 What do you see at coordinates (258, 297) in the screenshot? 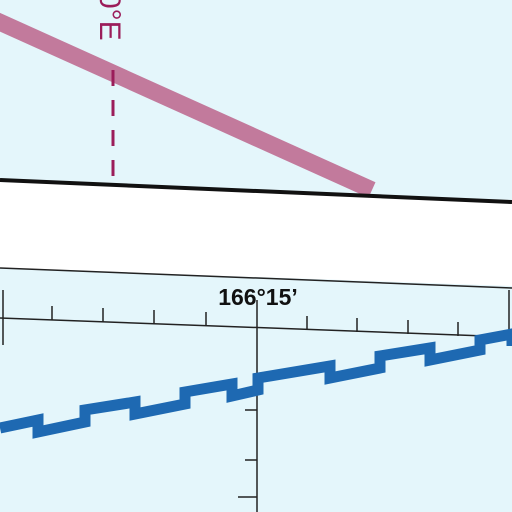
I see `longitude-label: 166°15’` at bounding box center [258, 297].